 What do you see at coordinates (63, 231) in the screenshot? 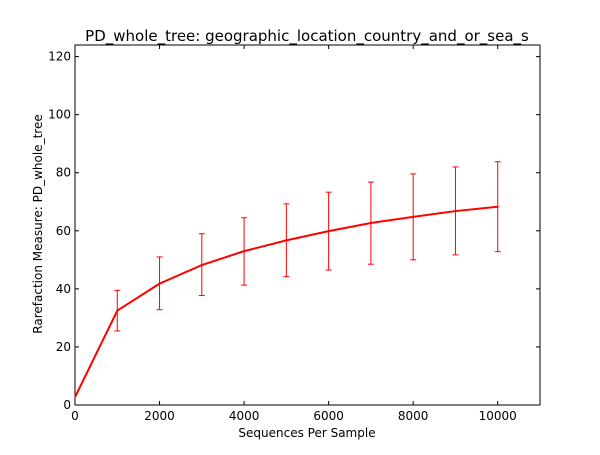
I see `y-tick-label: 60` at bounding box center [63, 231].